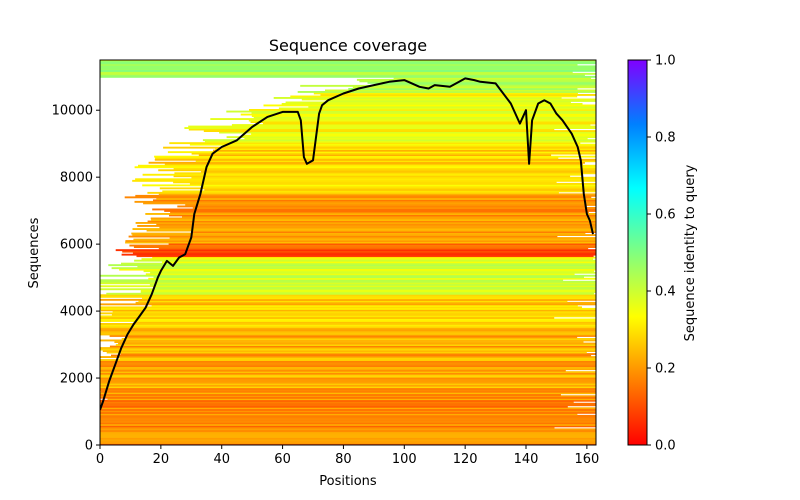 This screenshot has height=500, width=800. Describe the element at coordinates (76, 279) in the screenshot. I see `y-axis-ticks: 0 2000 4000 6000 8000 10000` at that location.